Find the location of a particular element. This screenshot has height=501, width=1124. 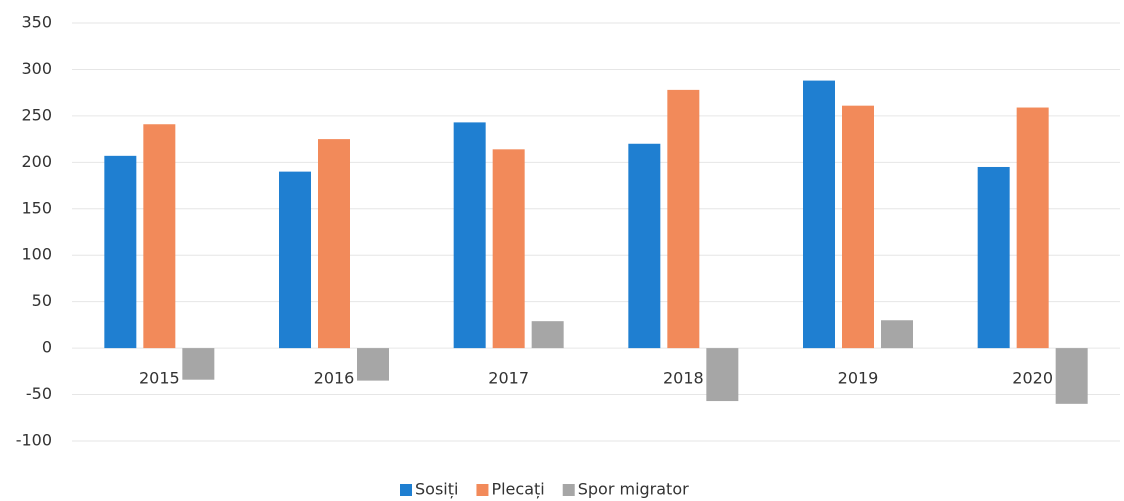

legend-label: Sosiți is located at coordinates (436, 489).